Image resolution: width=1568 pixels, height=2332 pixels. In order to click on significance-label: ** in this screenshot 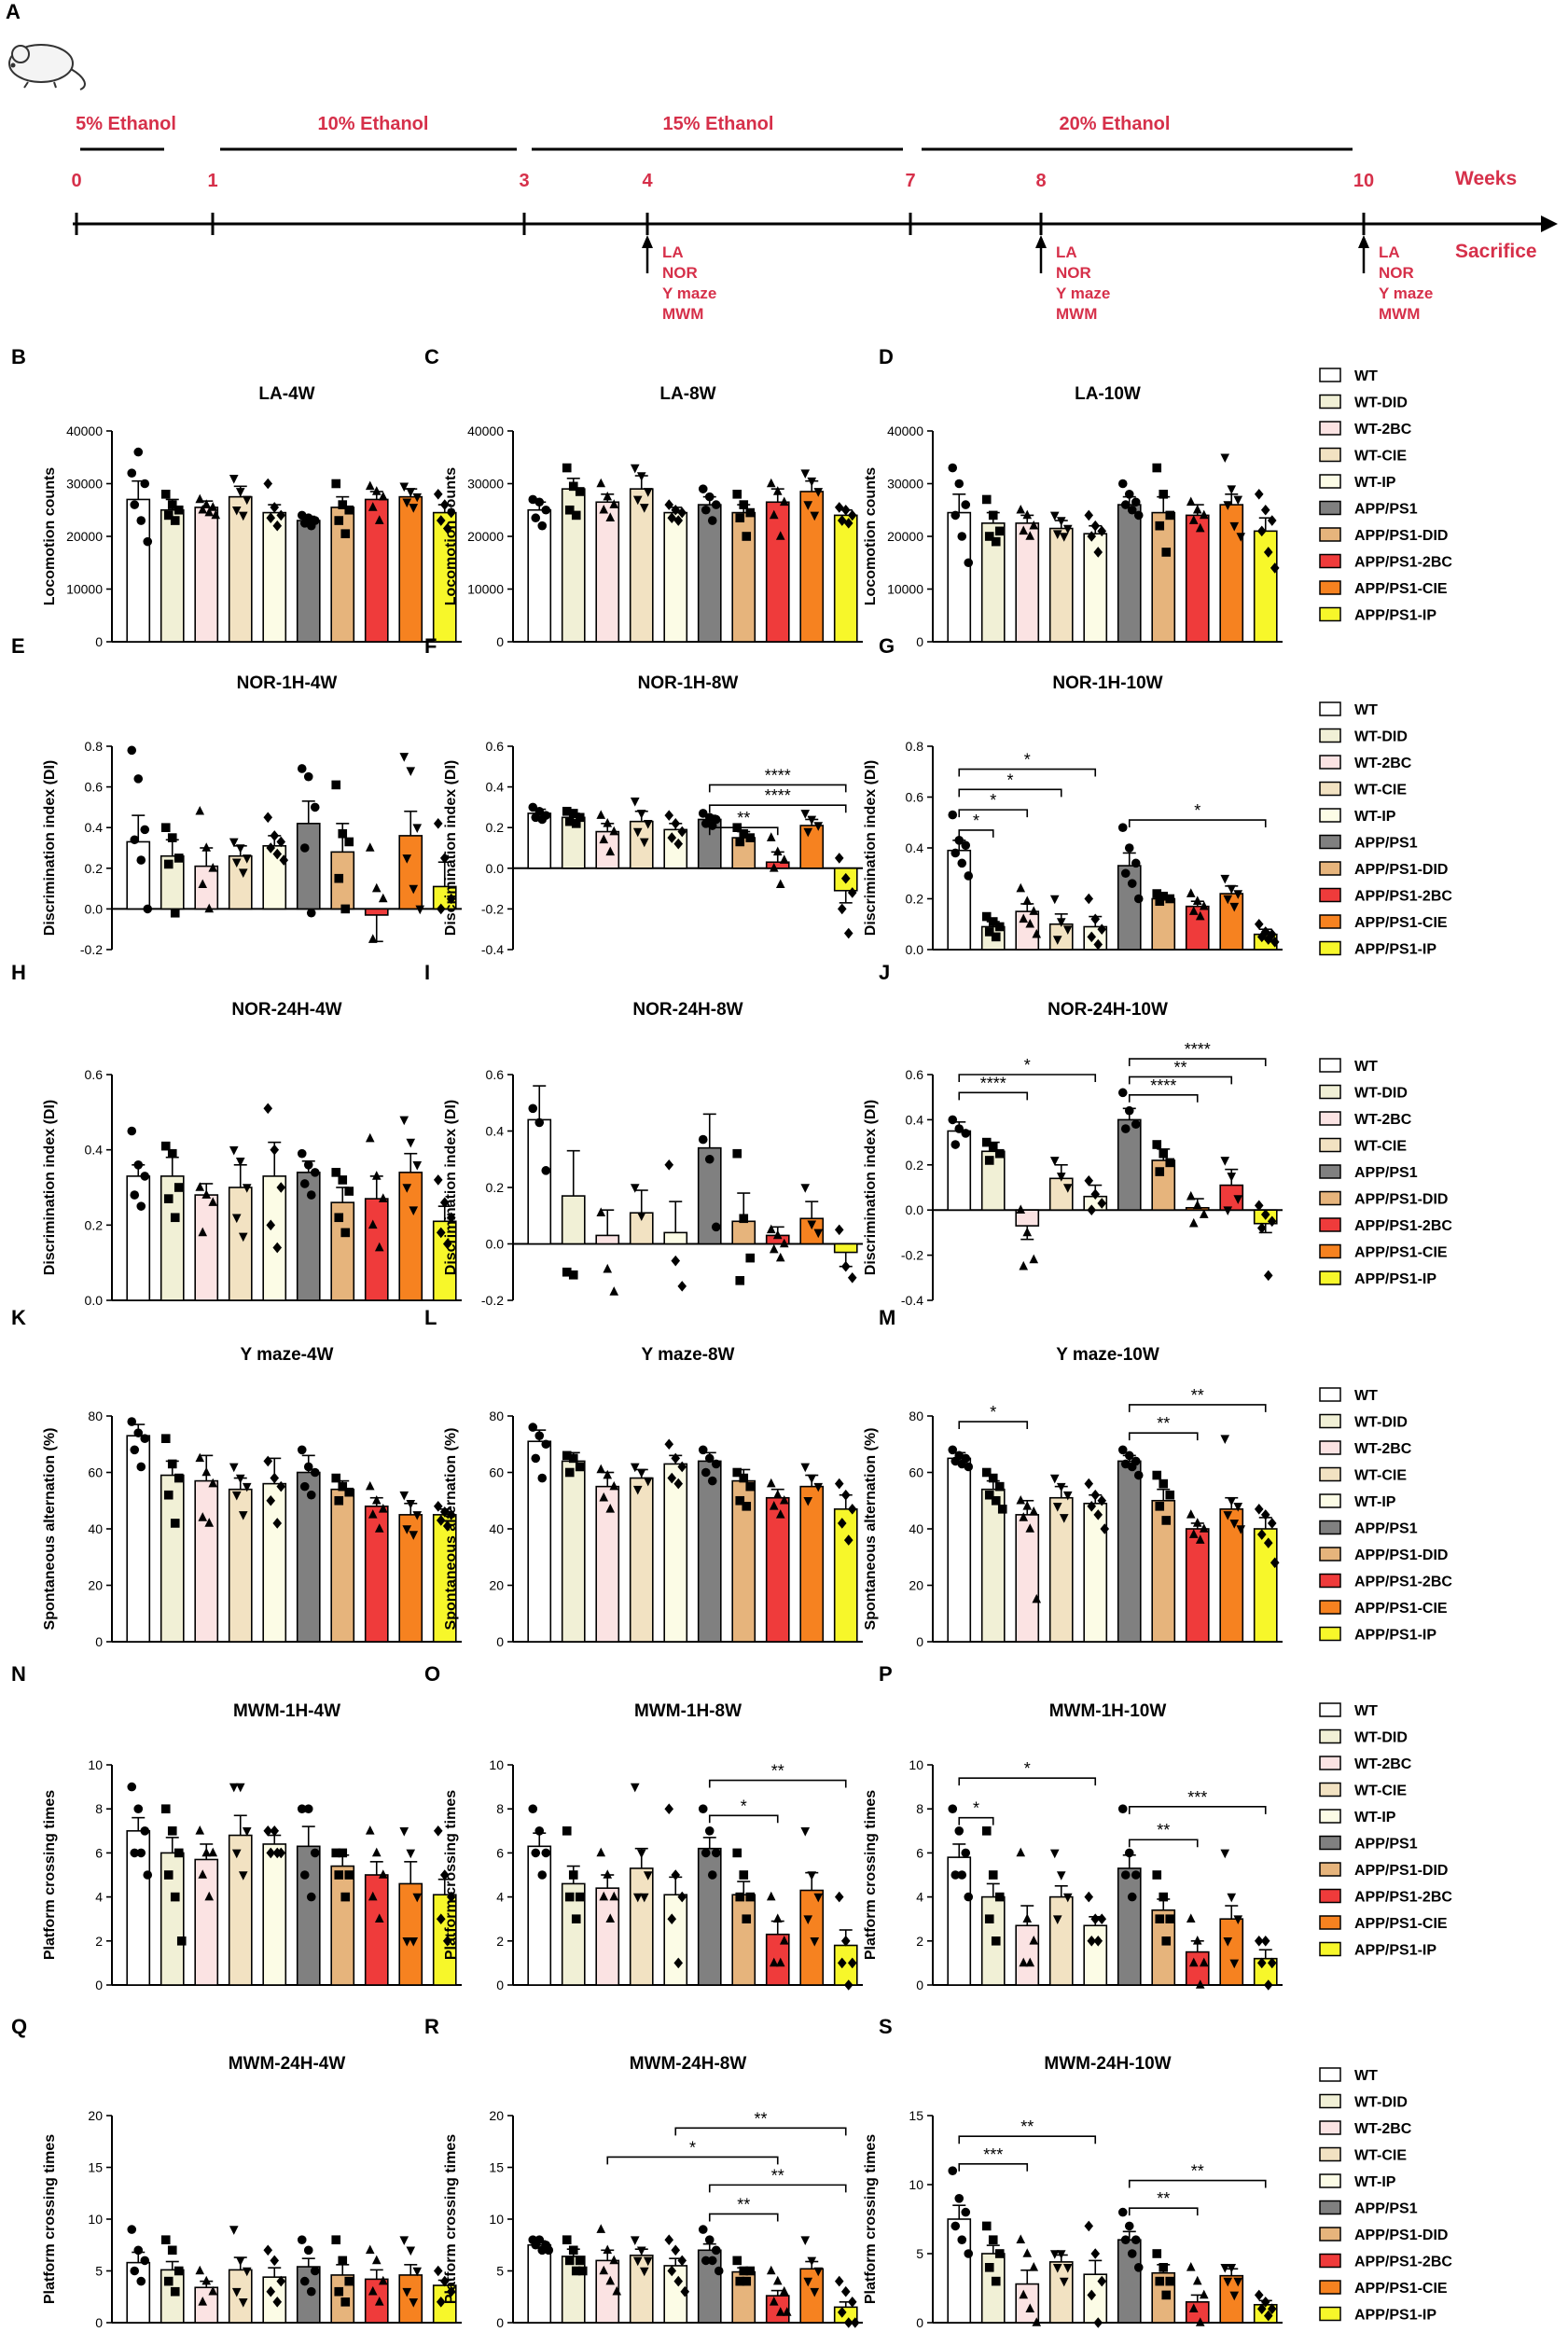, I will do `click(1163, 1830)`.